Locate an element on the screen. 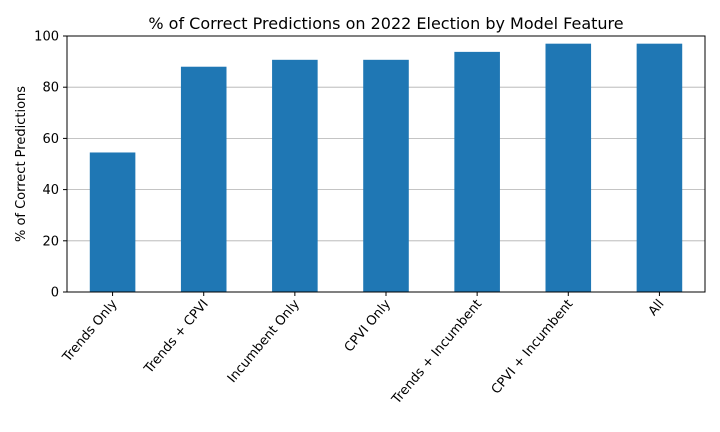  y-tick-label: 60 is located at coordinates (50, 139).